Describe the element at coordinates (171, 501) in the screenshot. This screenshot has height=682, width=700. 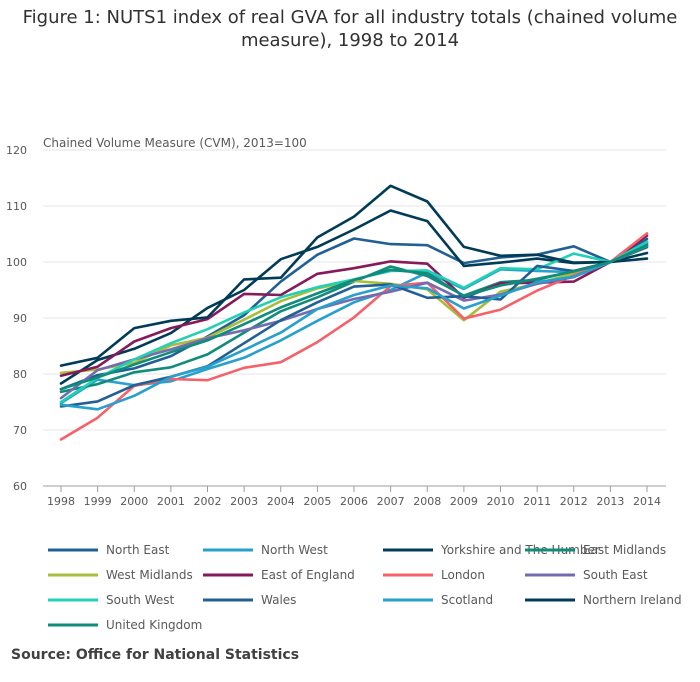
I see `x-tick-label: 2001` at that location.